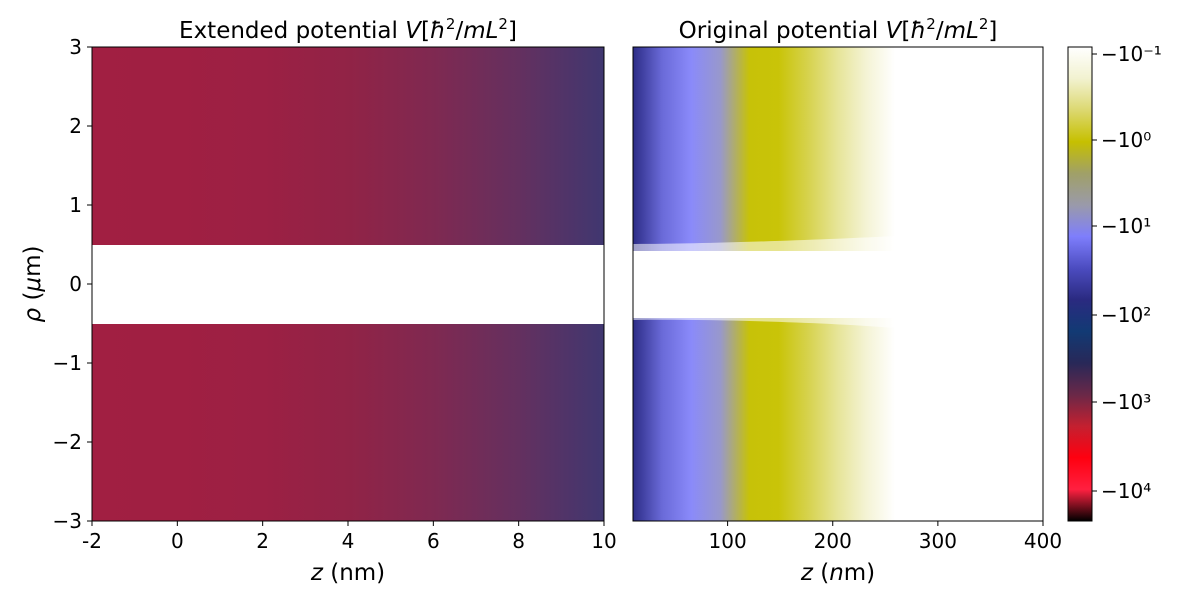  I want to click on right-panel-title: Original potential V[ħ2/mL2], so click(838, 29).